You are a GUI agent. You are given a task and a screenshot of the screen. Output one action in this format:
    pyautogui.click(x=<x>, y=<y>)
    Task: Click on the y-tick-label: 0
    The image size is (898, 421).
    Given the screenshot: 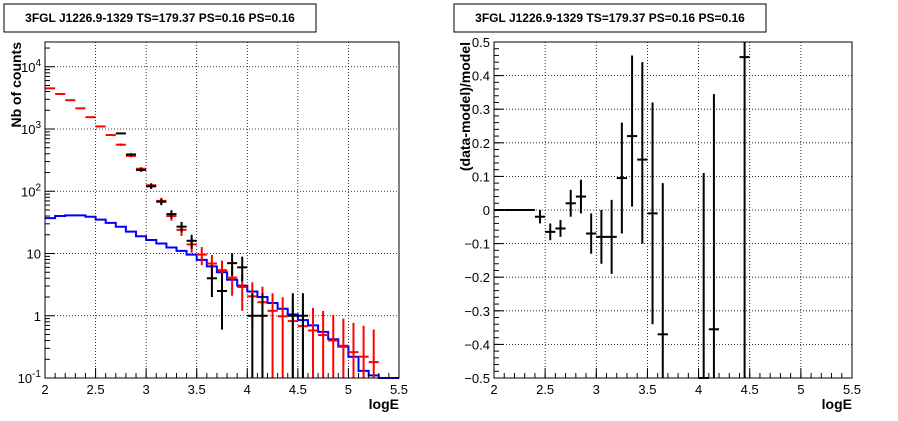 What is the action you would take?
    pyautogui.click(x=486, y=210)
    